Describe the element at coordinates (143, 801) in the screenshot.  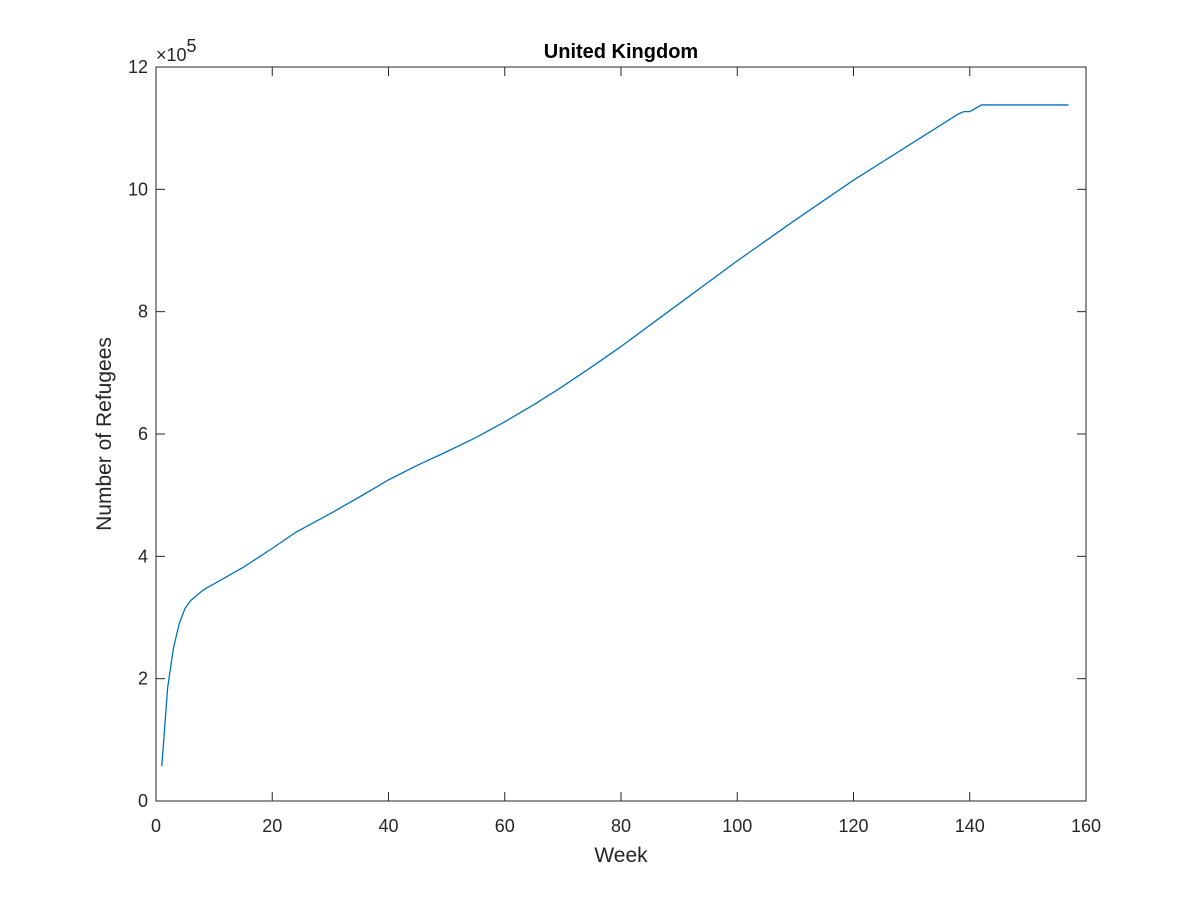
I see `y-tick-label: 0` at that location.